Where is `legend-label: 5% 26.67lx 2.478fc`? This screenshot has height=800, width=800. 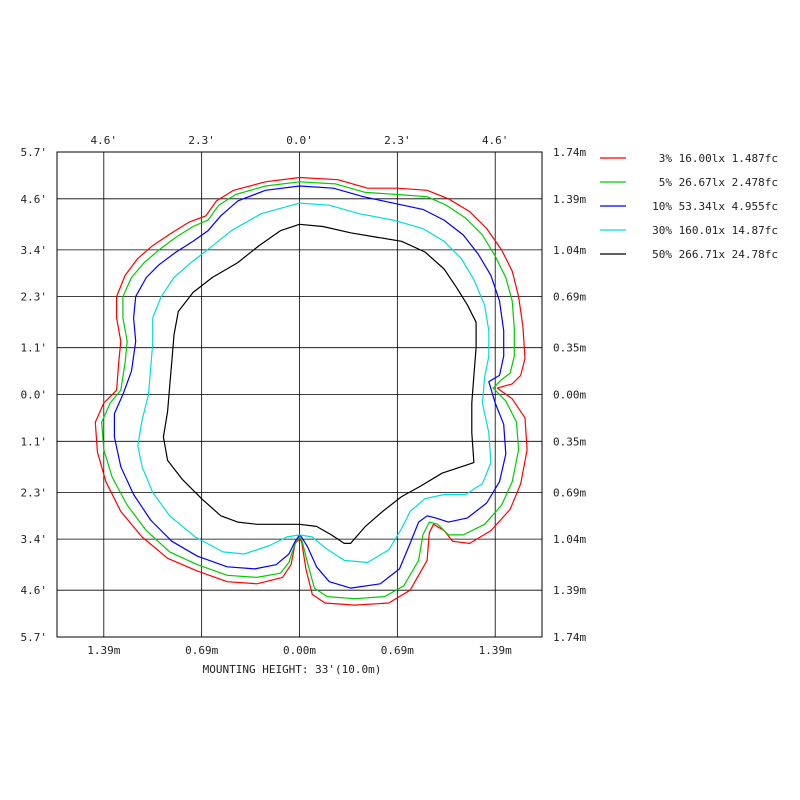
legend-label: 5% 26.67lx 2.478fc is located at coordinates (718, 182).